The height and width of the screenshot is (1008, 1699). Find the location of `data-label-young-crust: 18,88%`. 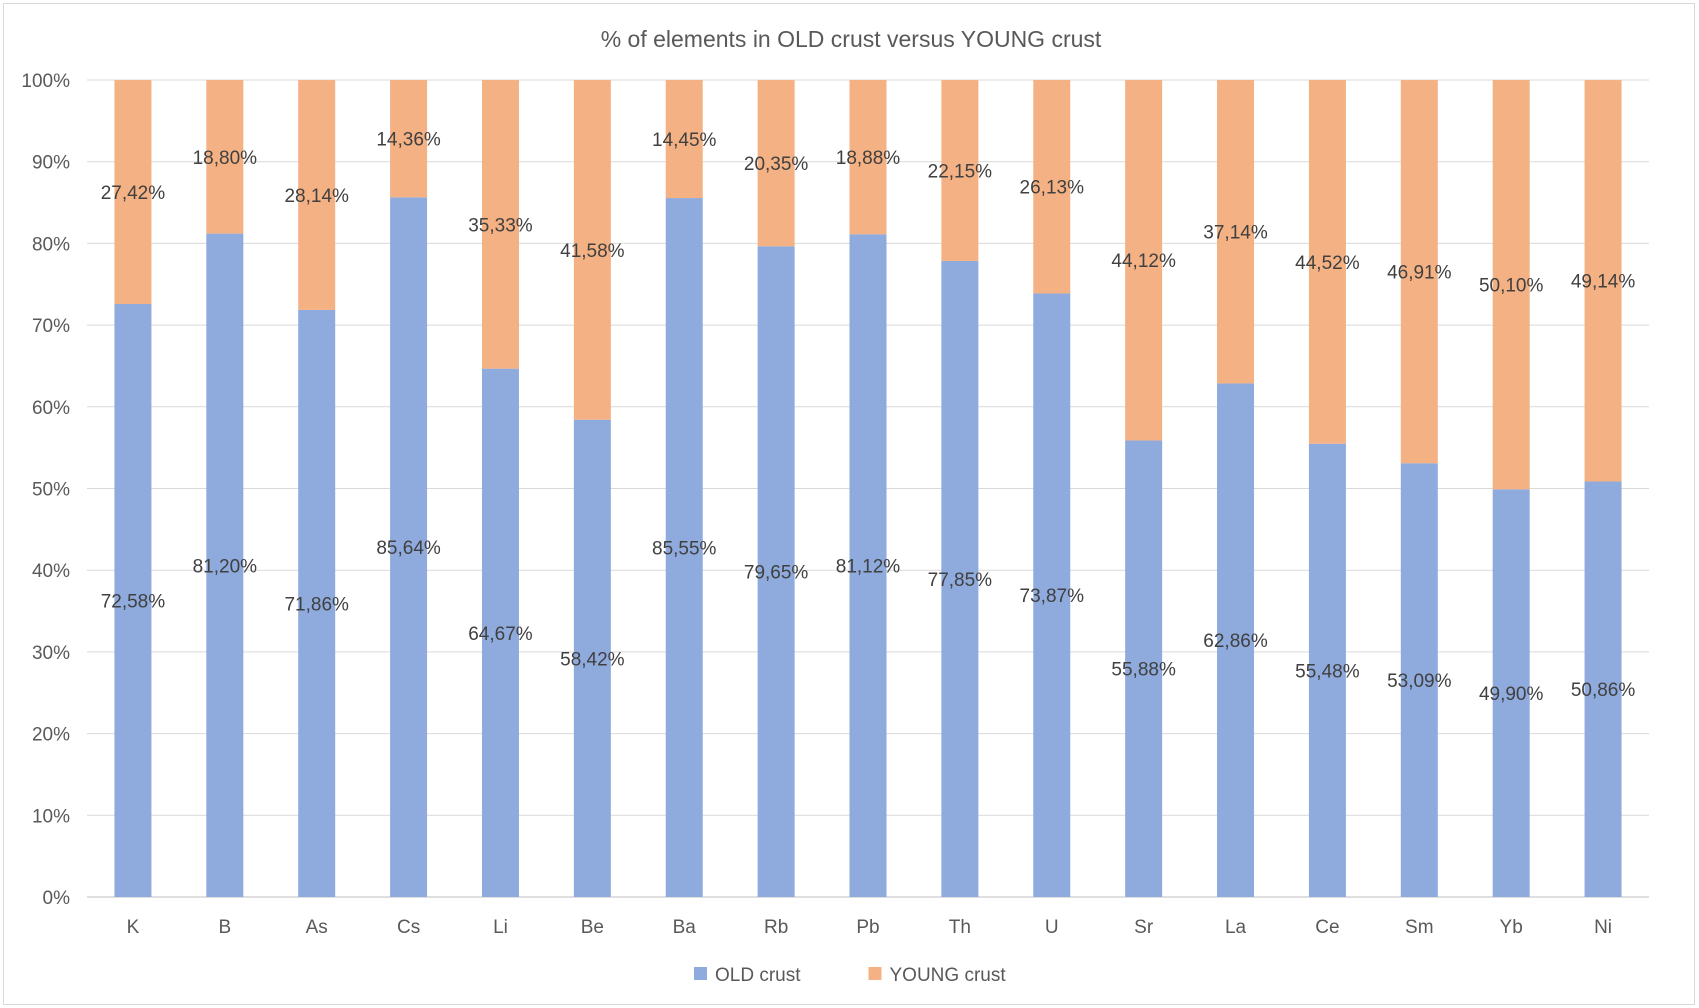

data-label-young-crust: 18,88% is located at coordinates (868, 158).